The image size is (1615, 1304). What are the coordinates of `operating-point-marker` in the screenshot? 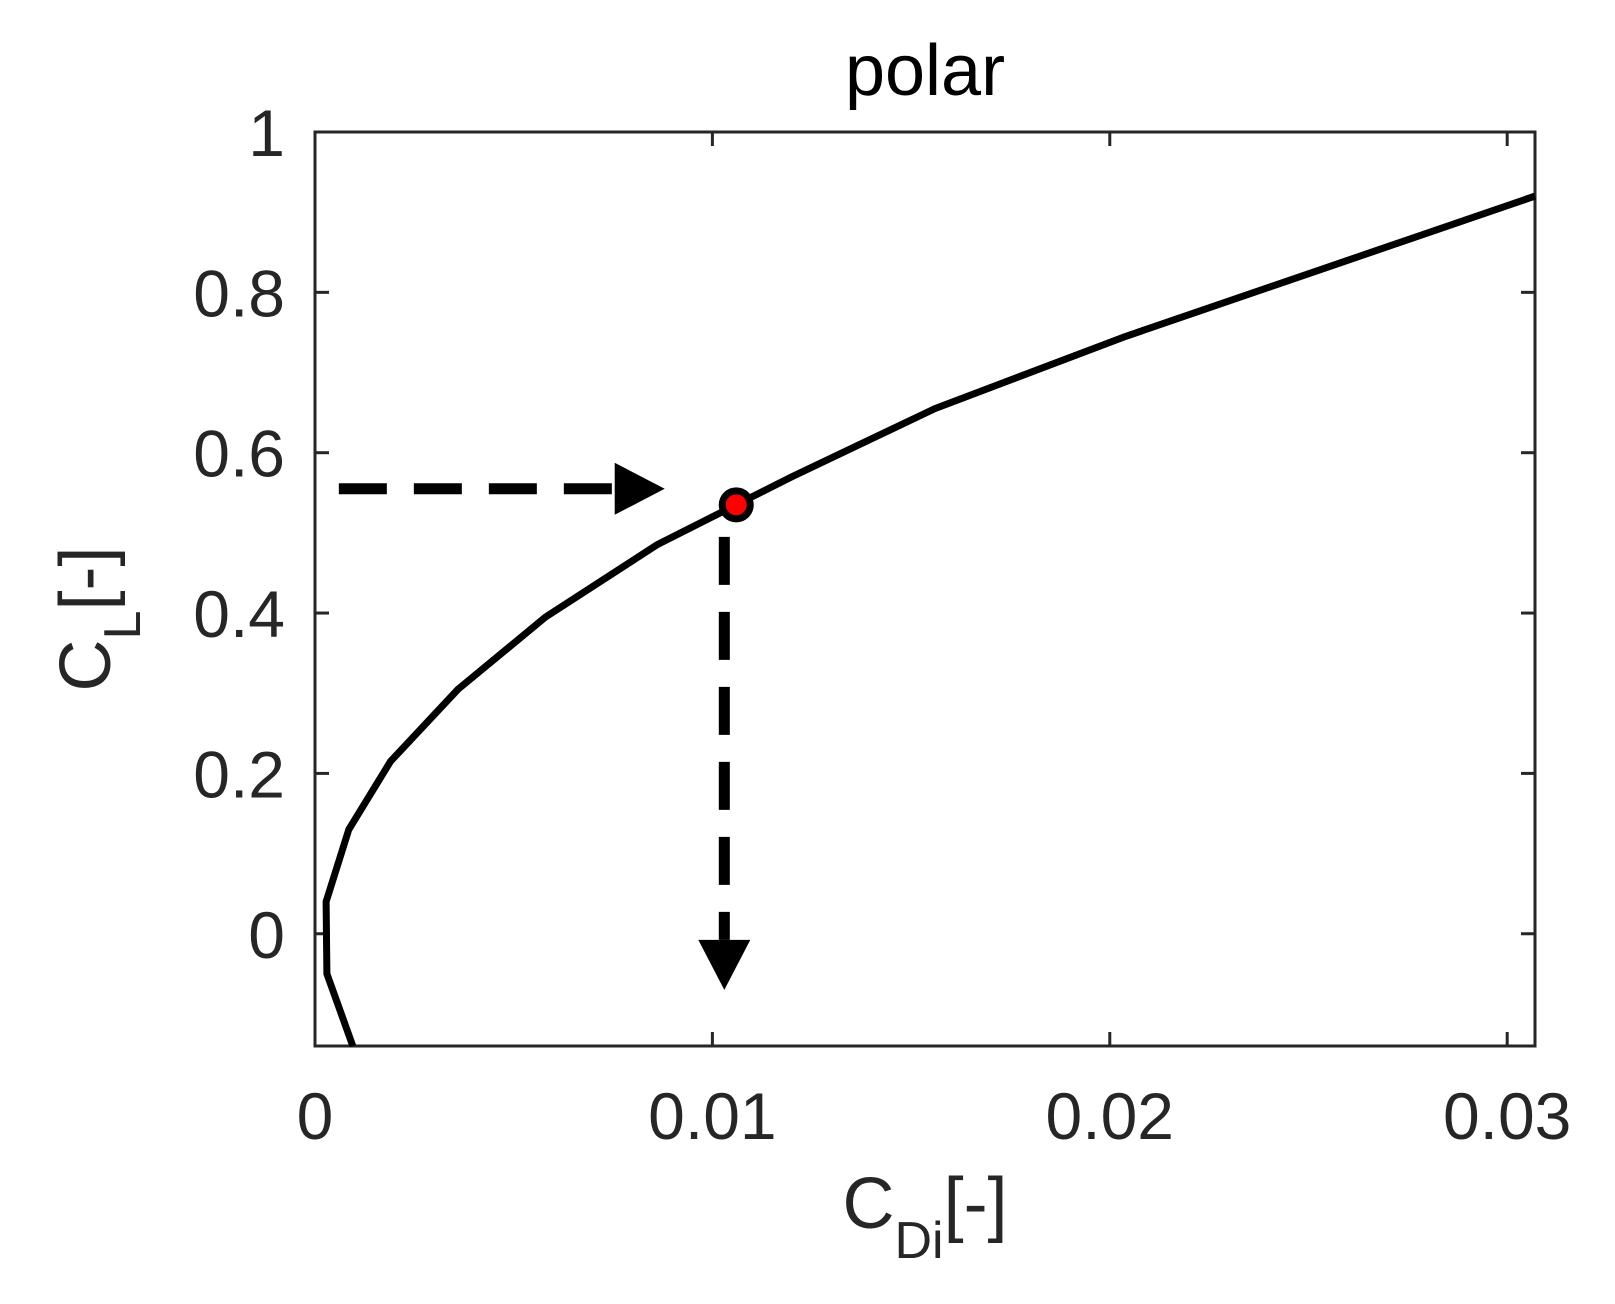 It's located at (736, 505).